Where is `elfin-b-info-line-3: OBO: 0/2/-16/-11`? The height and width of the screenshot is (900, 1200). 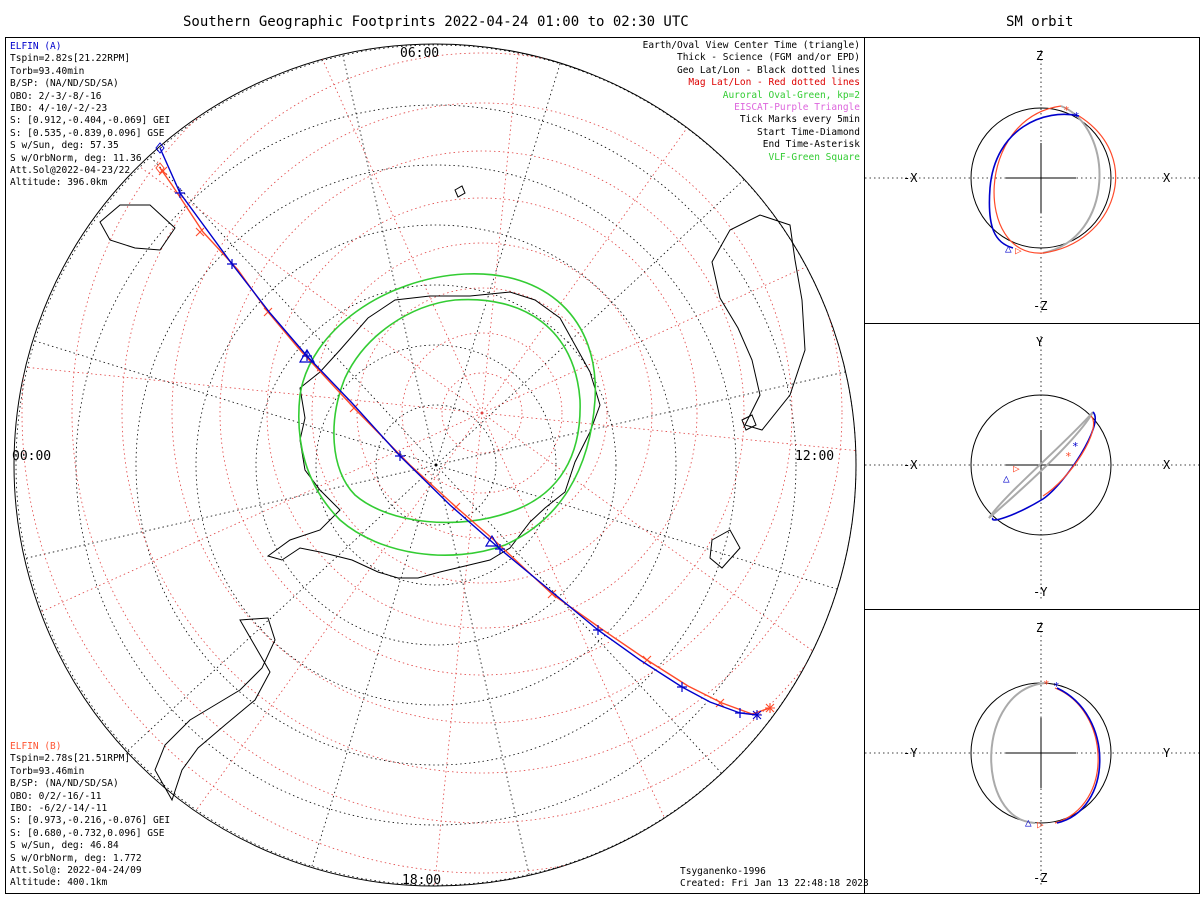
elfin-b-info-line-3: OBO: 0/2/-16/-11 is located at coordinates (56, 796).